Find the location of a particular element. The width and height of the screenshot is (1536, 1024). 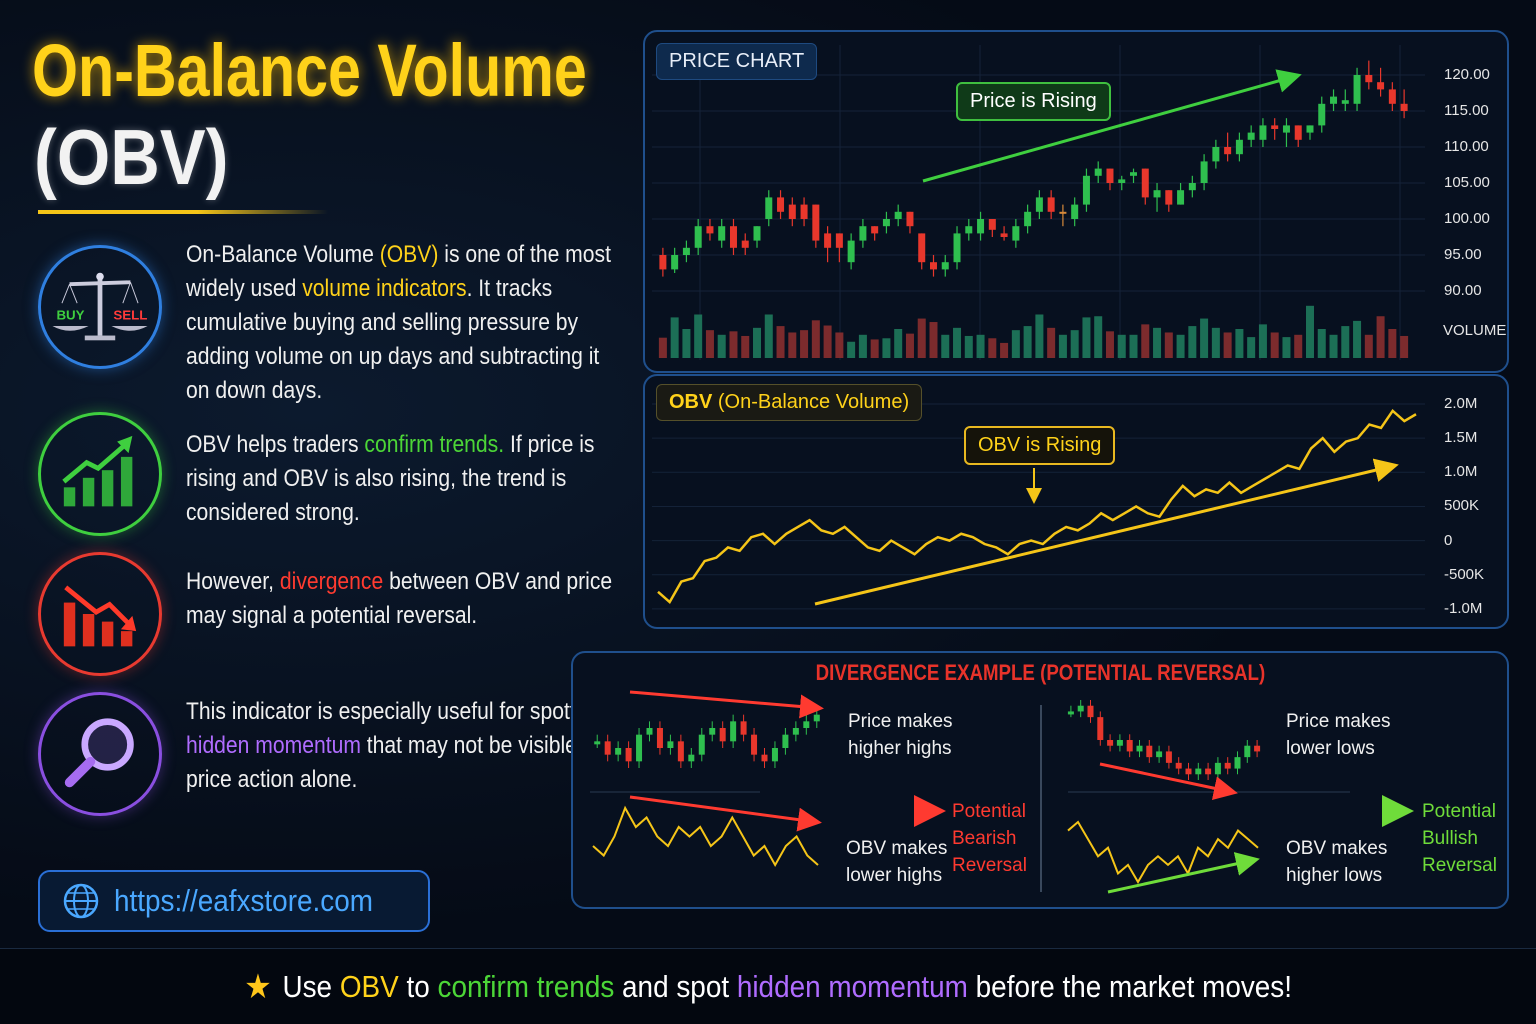

highlight-text: confirm trends. is located at coordinates (434, 444).